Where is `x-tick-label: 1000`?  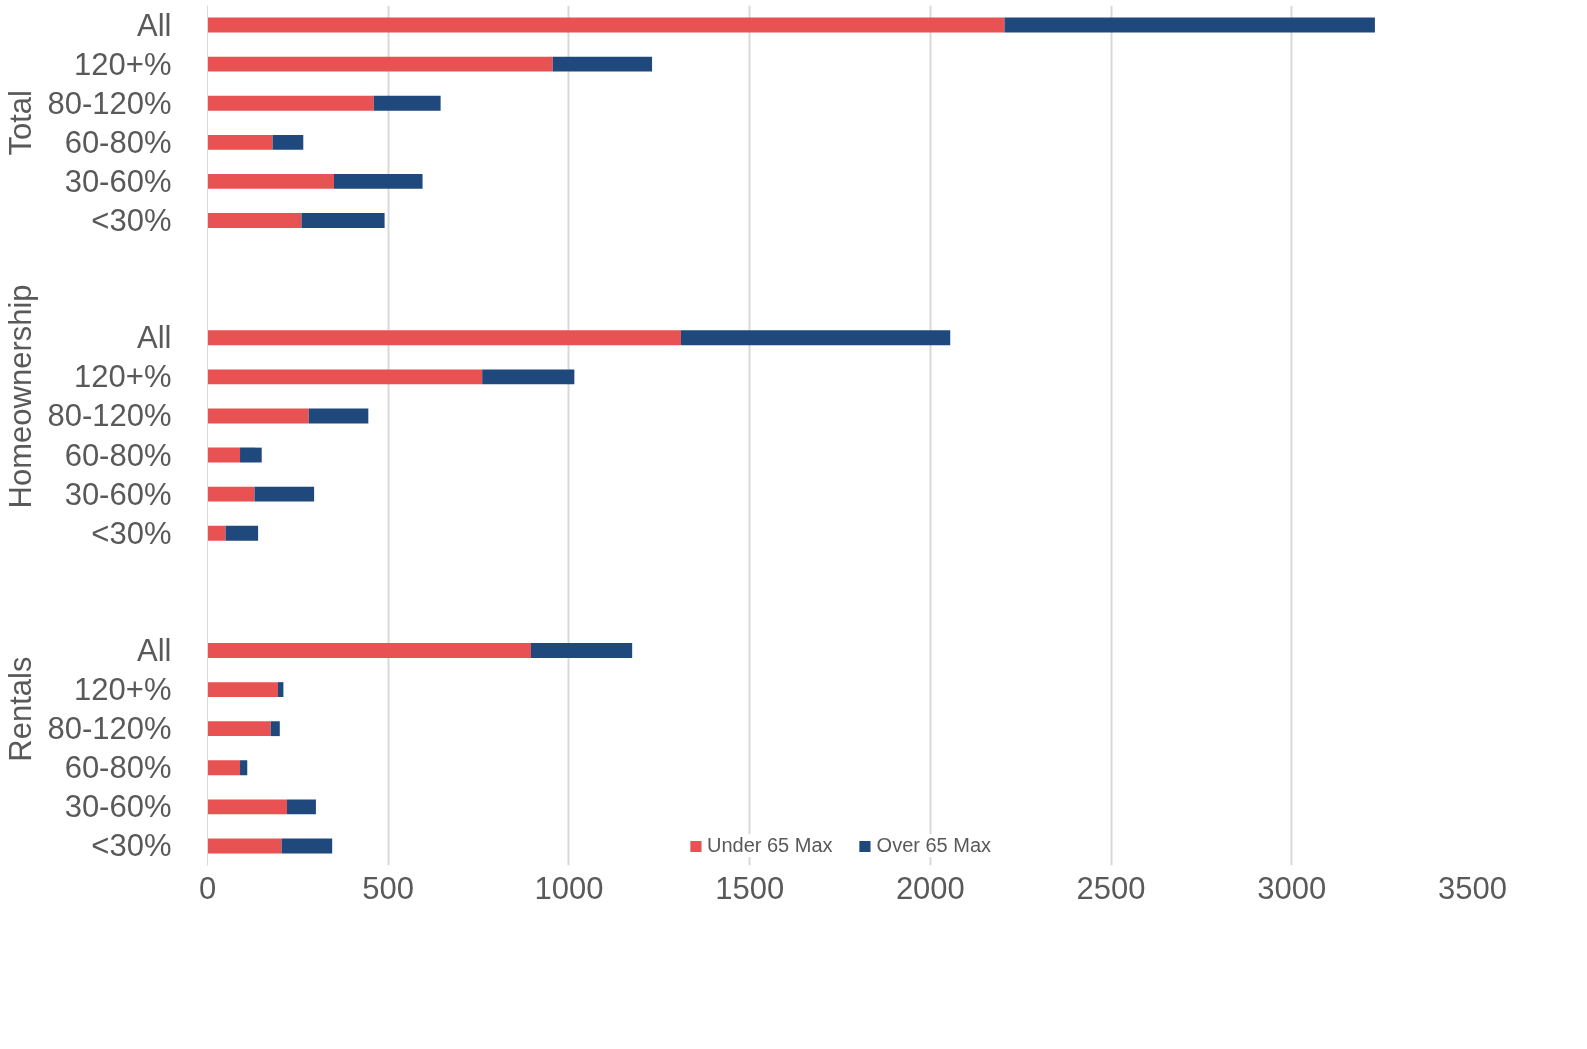
x-tick-label: 1000 is located at coordinates (569, 888).